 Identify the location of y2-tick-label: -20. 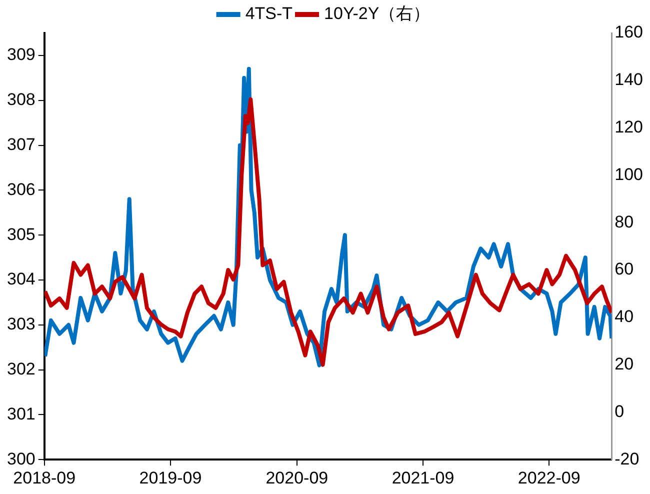
(627, 458).